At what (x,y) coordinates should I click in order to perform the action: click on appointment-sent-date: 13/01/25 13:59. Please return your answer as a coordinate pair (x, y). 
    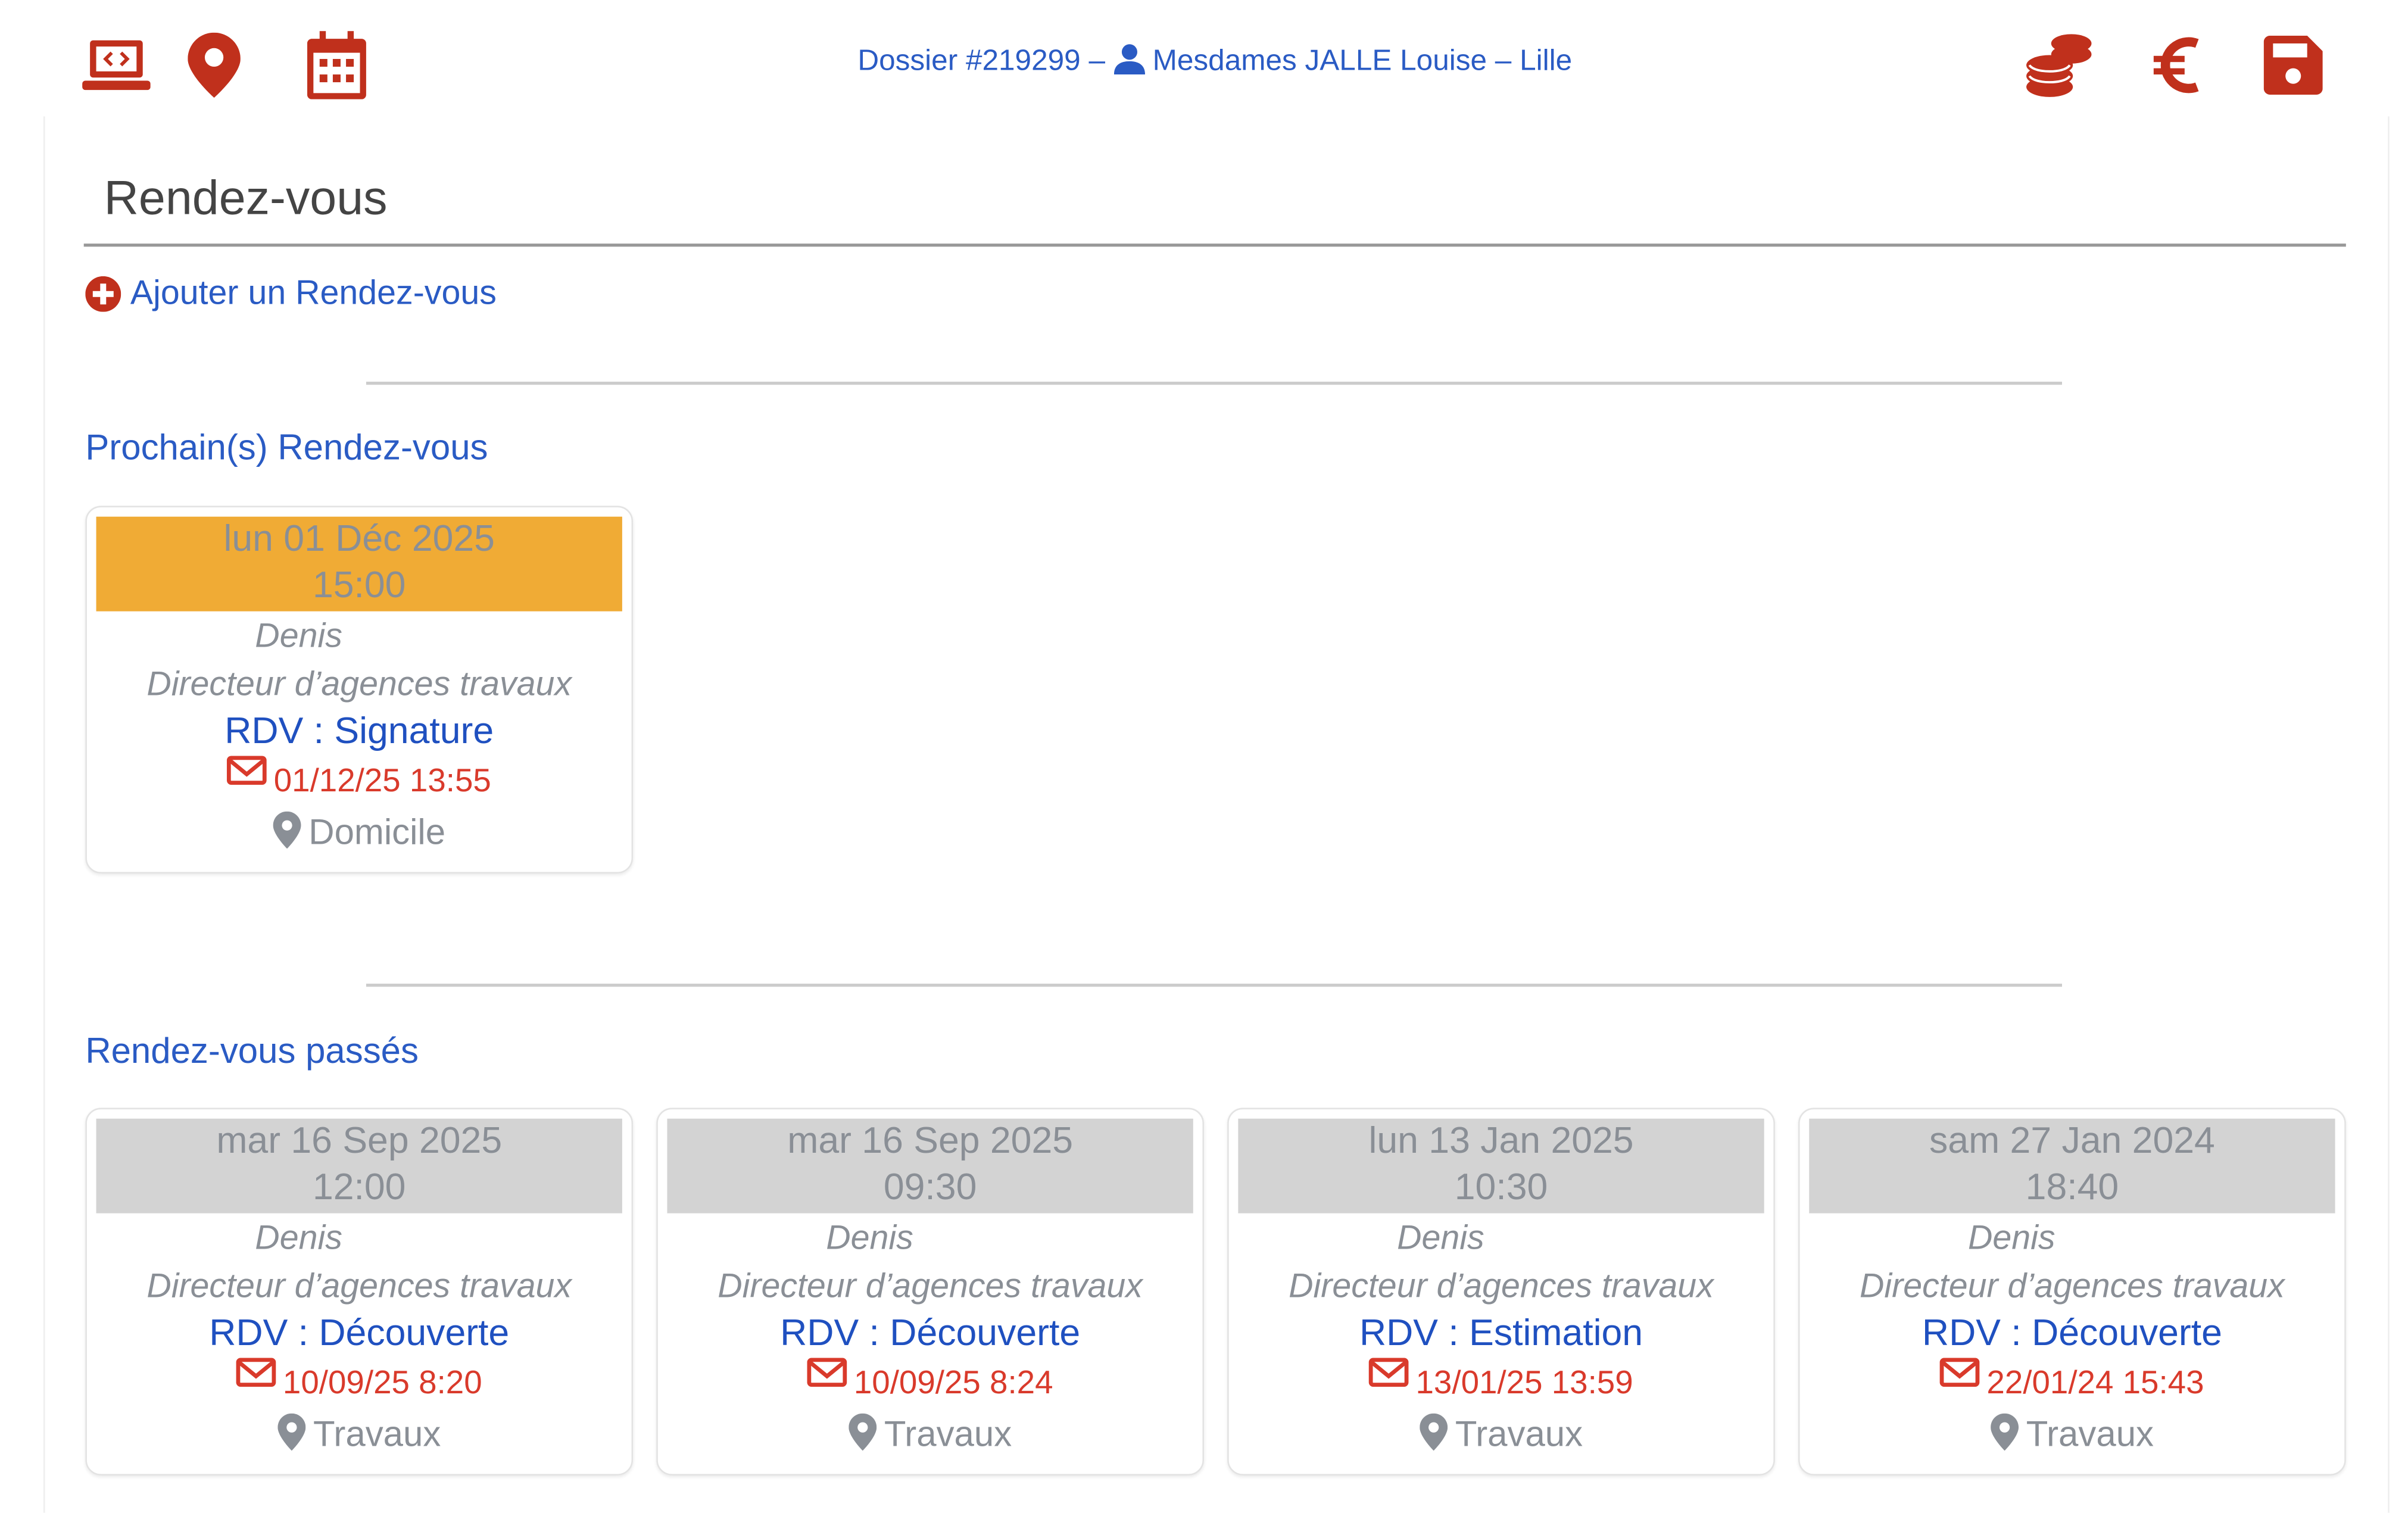
    Looking at the image, I should click on (1524, 1383).